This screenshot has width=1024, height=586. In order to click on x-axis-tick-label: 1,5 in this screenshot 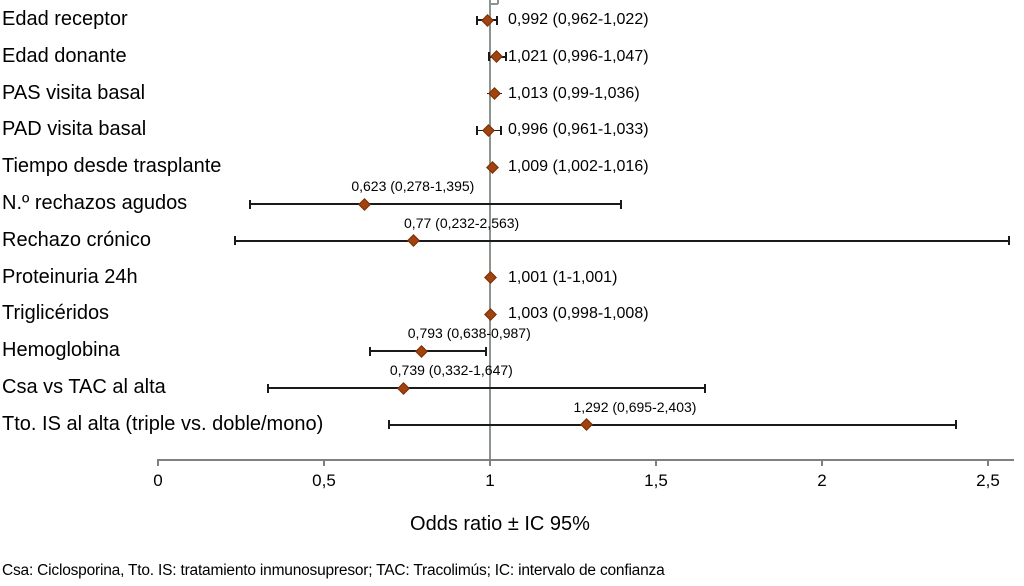, I will do `click(656, 480)`.